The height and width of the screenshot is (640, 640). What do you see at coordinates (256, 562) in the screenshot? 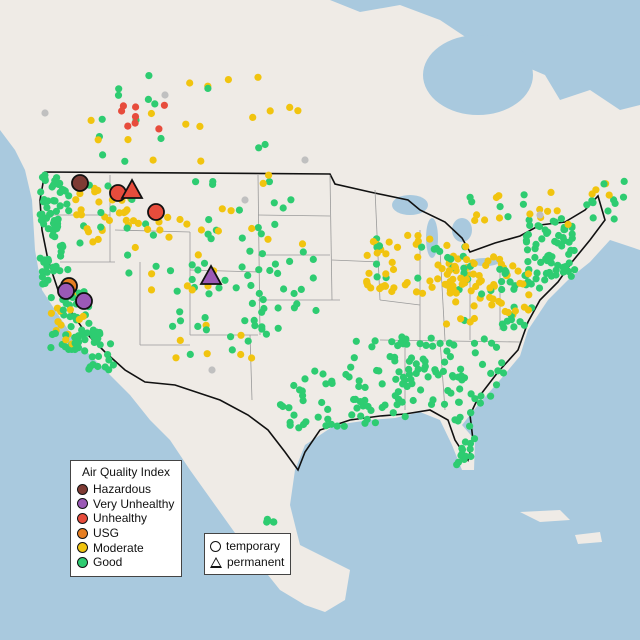
I see `permanent-label: permanent` at bounding box center [256, 562].